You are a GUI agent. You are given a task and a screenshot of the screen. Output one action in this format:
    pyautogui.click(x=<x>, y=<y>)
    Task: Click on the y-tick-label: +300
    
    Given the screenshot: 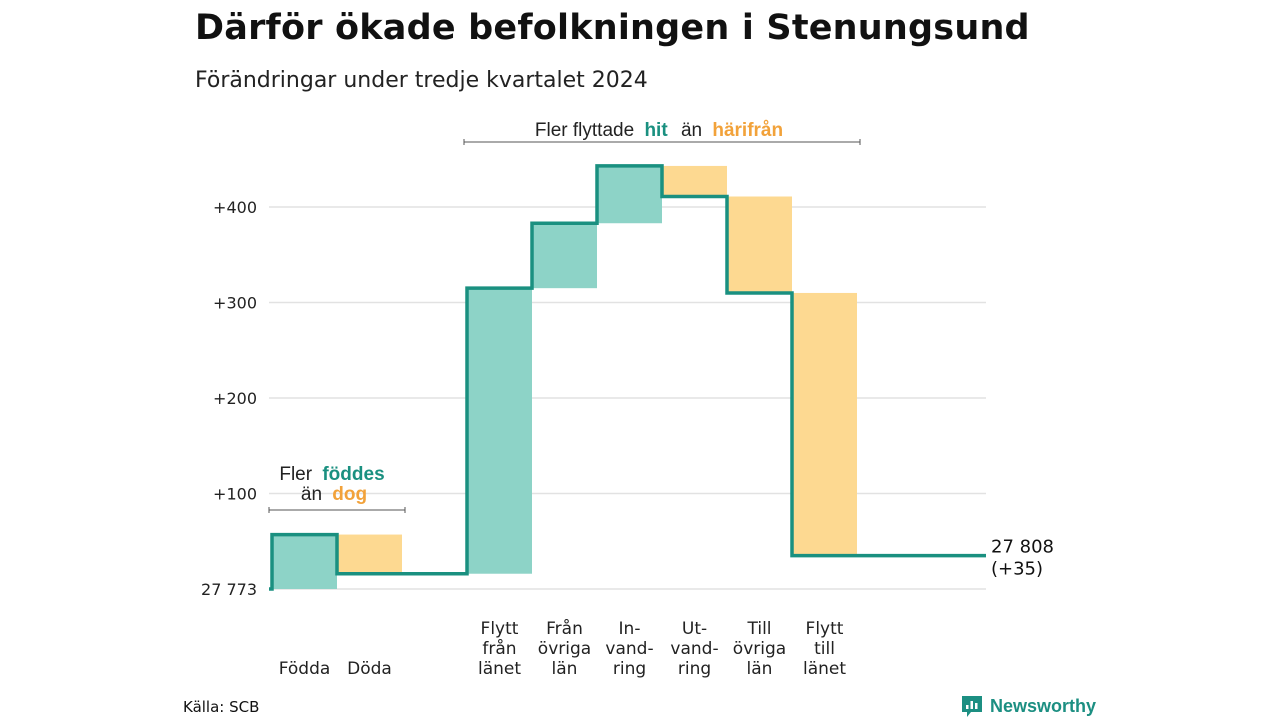 What is the action you would take?
    pyautogui.click(x=235, y=303)
    